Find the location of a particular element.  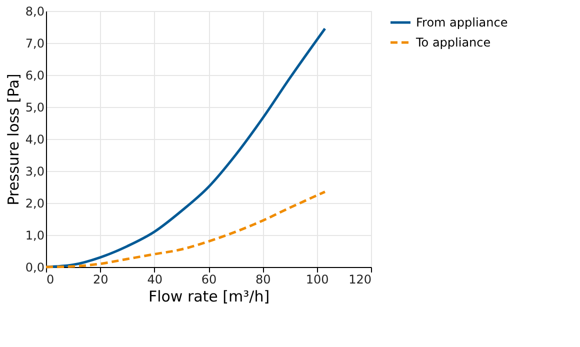

legend-label: To appliance is located at coordinates (453, 43).